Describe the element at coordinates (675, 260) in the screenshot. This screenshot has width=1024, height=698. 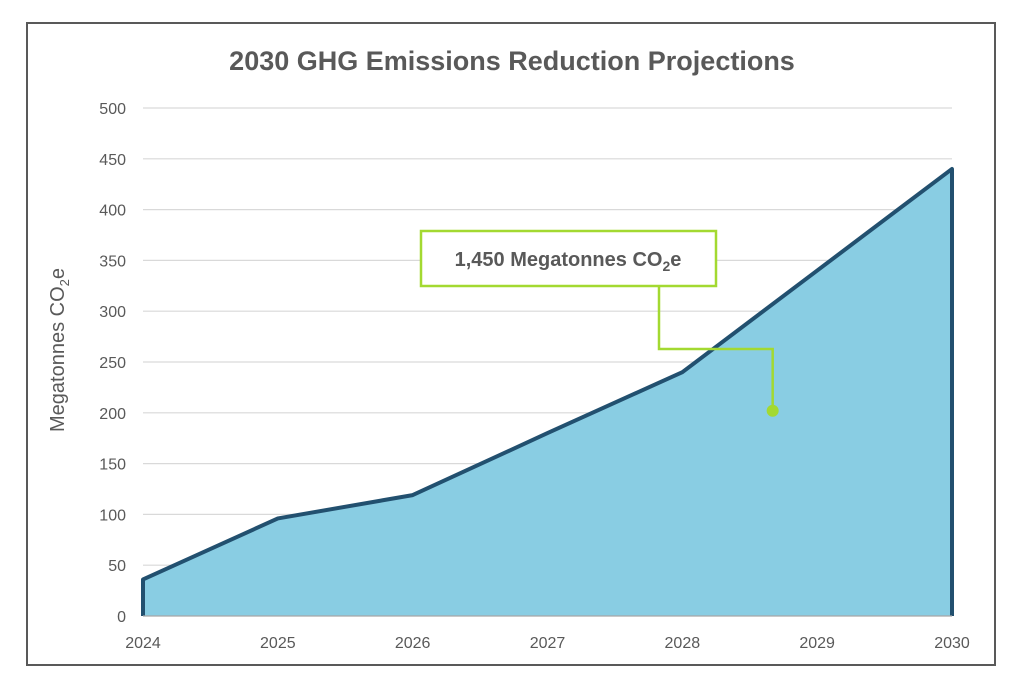
I see `callout-text-suffix: e` at that location.